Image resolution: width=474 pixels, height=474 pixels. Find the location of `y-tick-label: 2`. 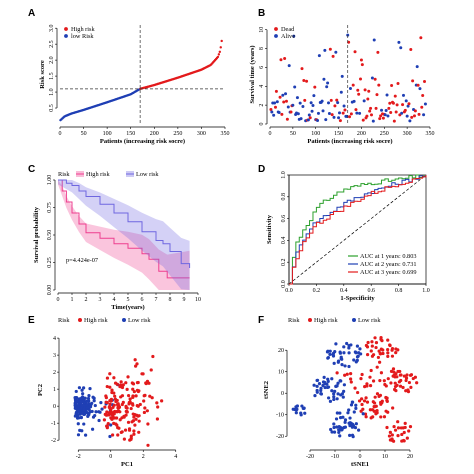

y-tick-label: 2 is located at coordinates (54, 373).